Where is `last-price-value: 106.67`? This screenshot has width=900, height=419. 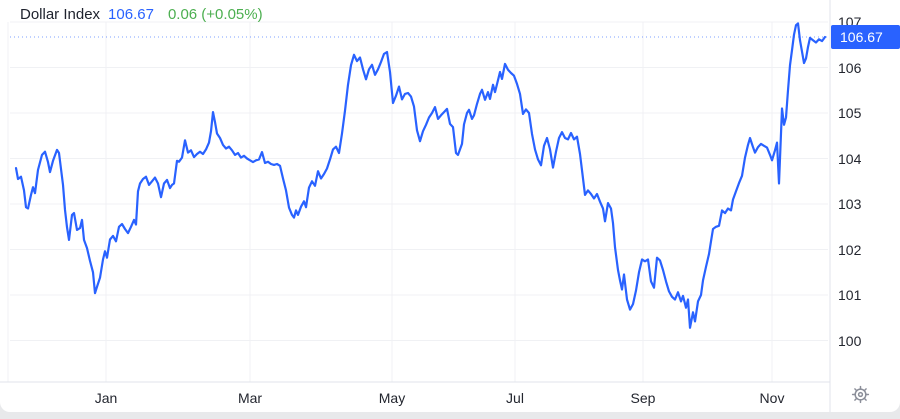 last-price-value: 106.67 is located at coordinates (131, 14).